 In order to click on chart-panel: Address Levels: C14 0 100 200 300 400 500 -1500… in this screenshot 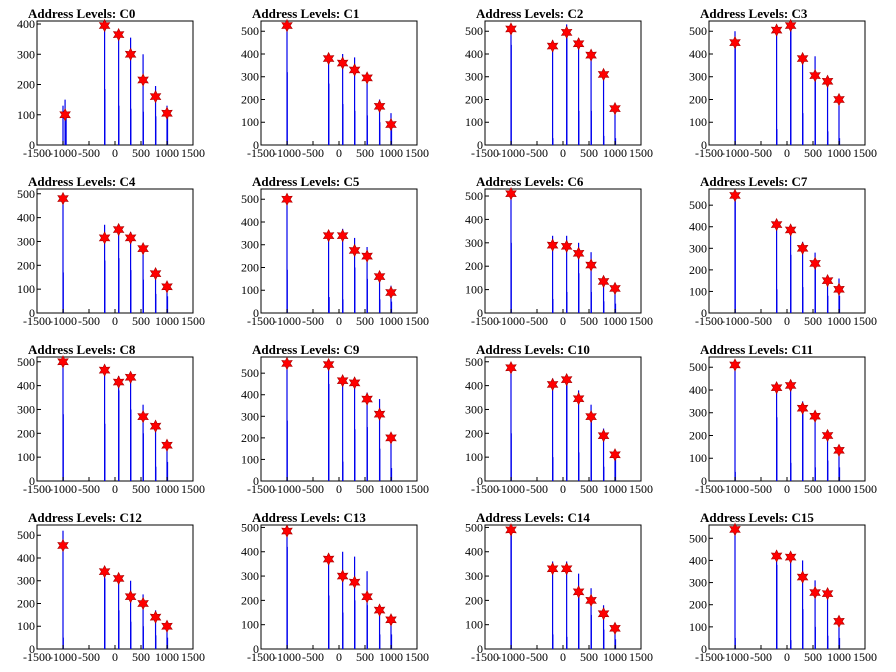, I will do `click(559, 587)`.